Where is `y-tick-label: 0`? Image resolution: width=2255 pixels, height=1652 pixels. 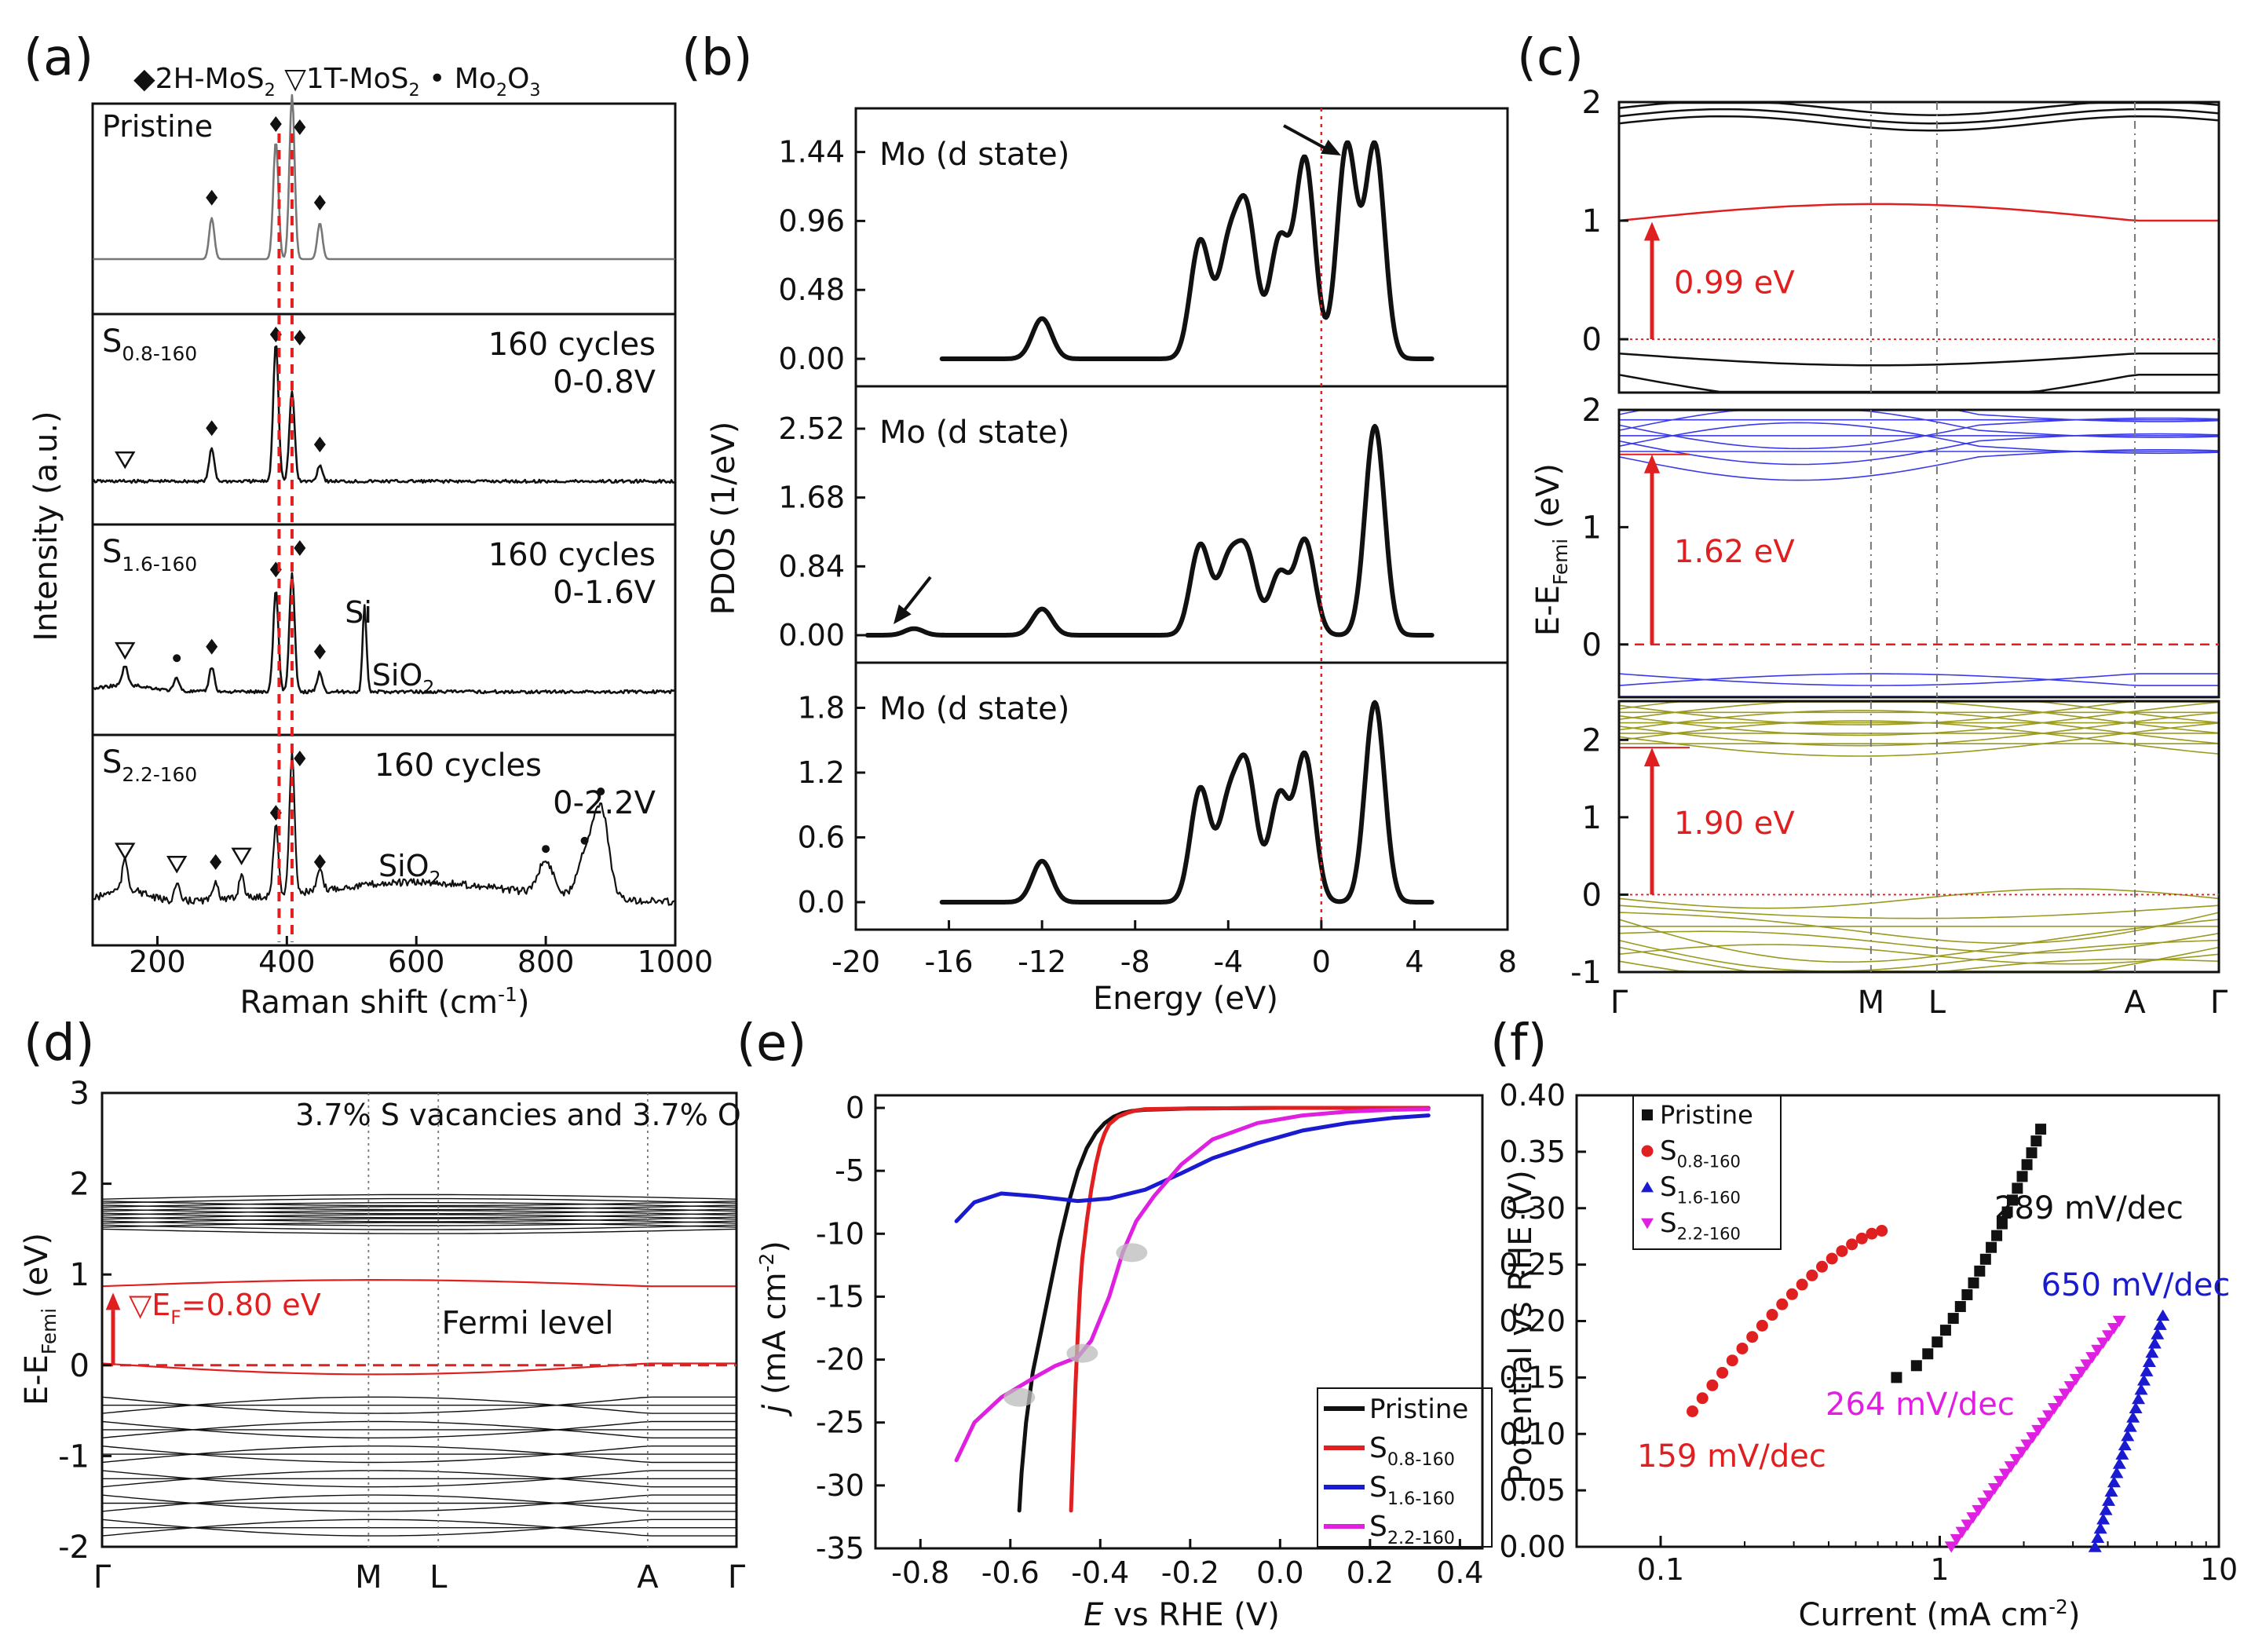 y-tick-label: 0 is located at coordinates (1592, 895).